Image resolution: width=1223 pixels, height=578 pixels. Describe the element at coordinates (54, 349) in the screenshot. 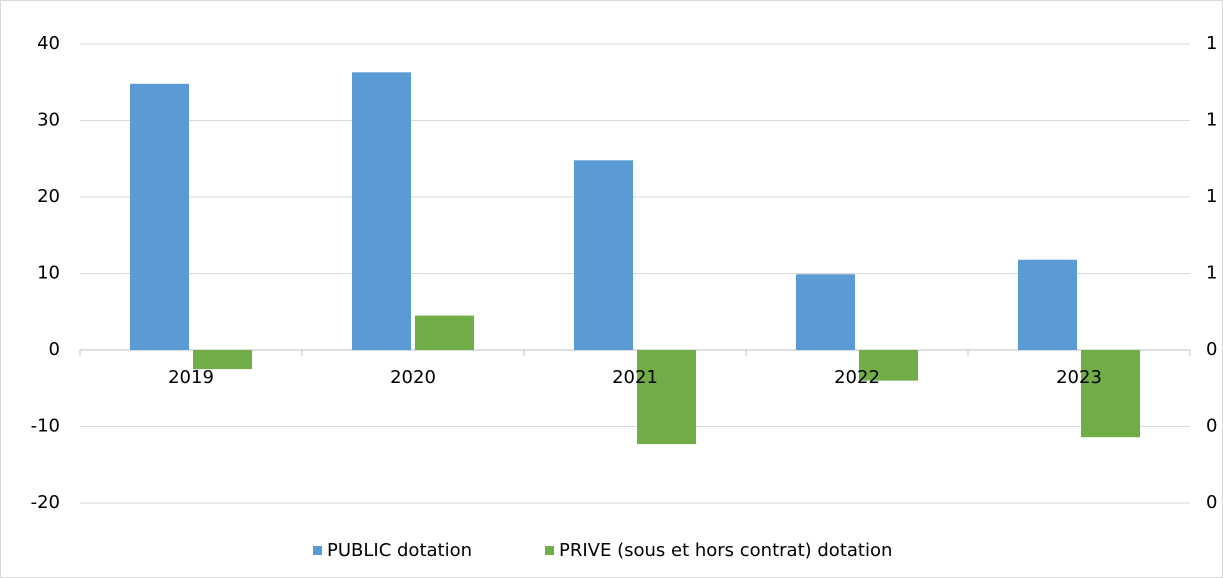

I see `y-tick-label: 0` at that location.